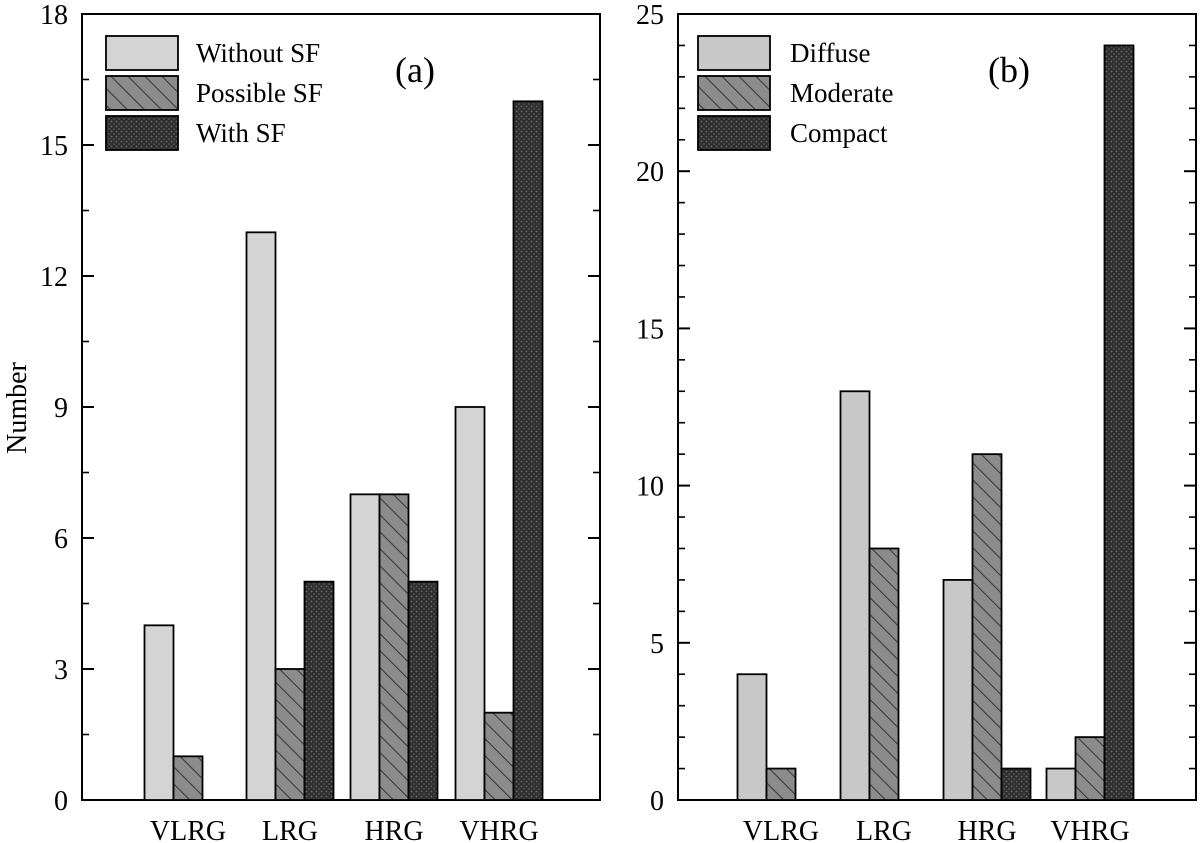  I want to click on legend-label: Compact, so click(839, 133).